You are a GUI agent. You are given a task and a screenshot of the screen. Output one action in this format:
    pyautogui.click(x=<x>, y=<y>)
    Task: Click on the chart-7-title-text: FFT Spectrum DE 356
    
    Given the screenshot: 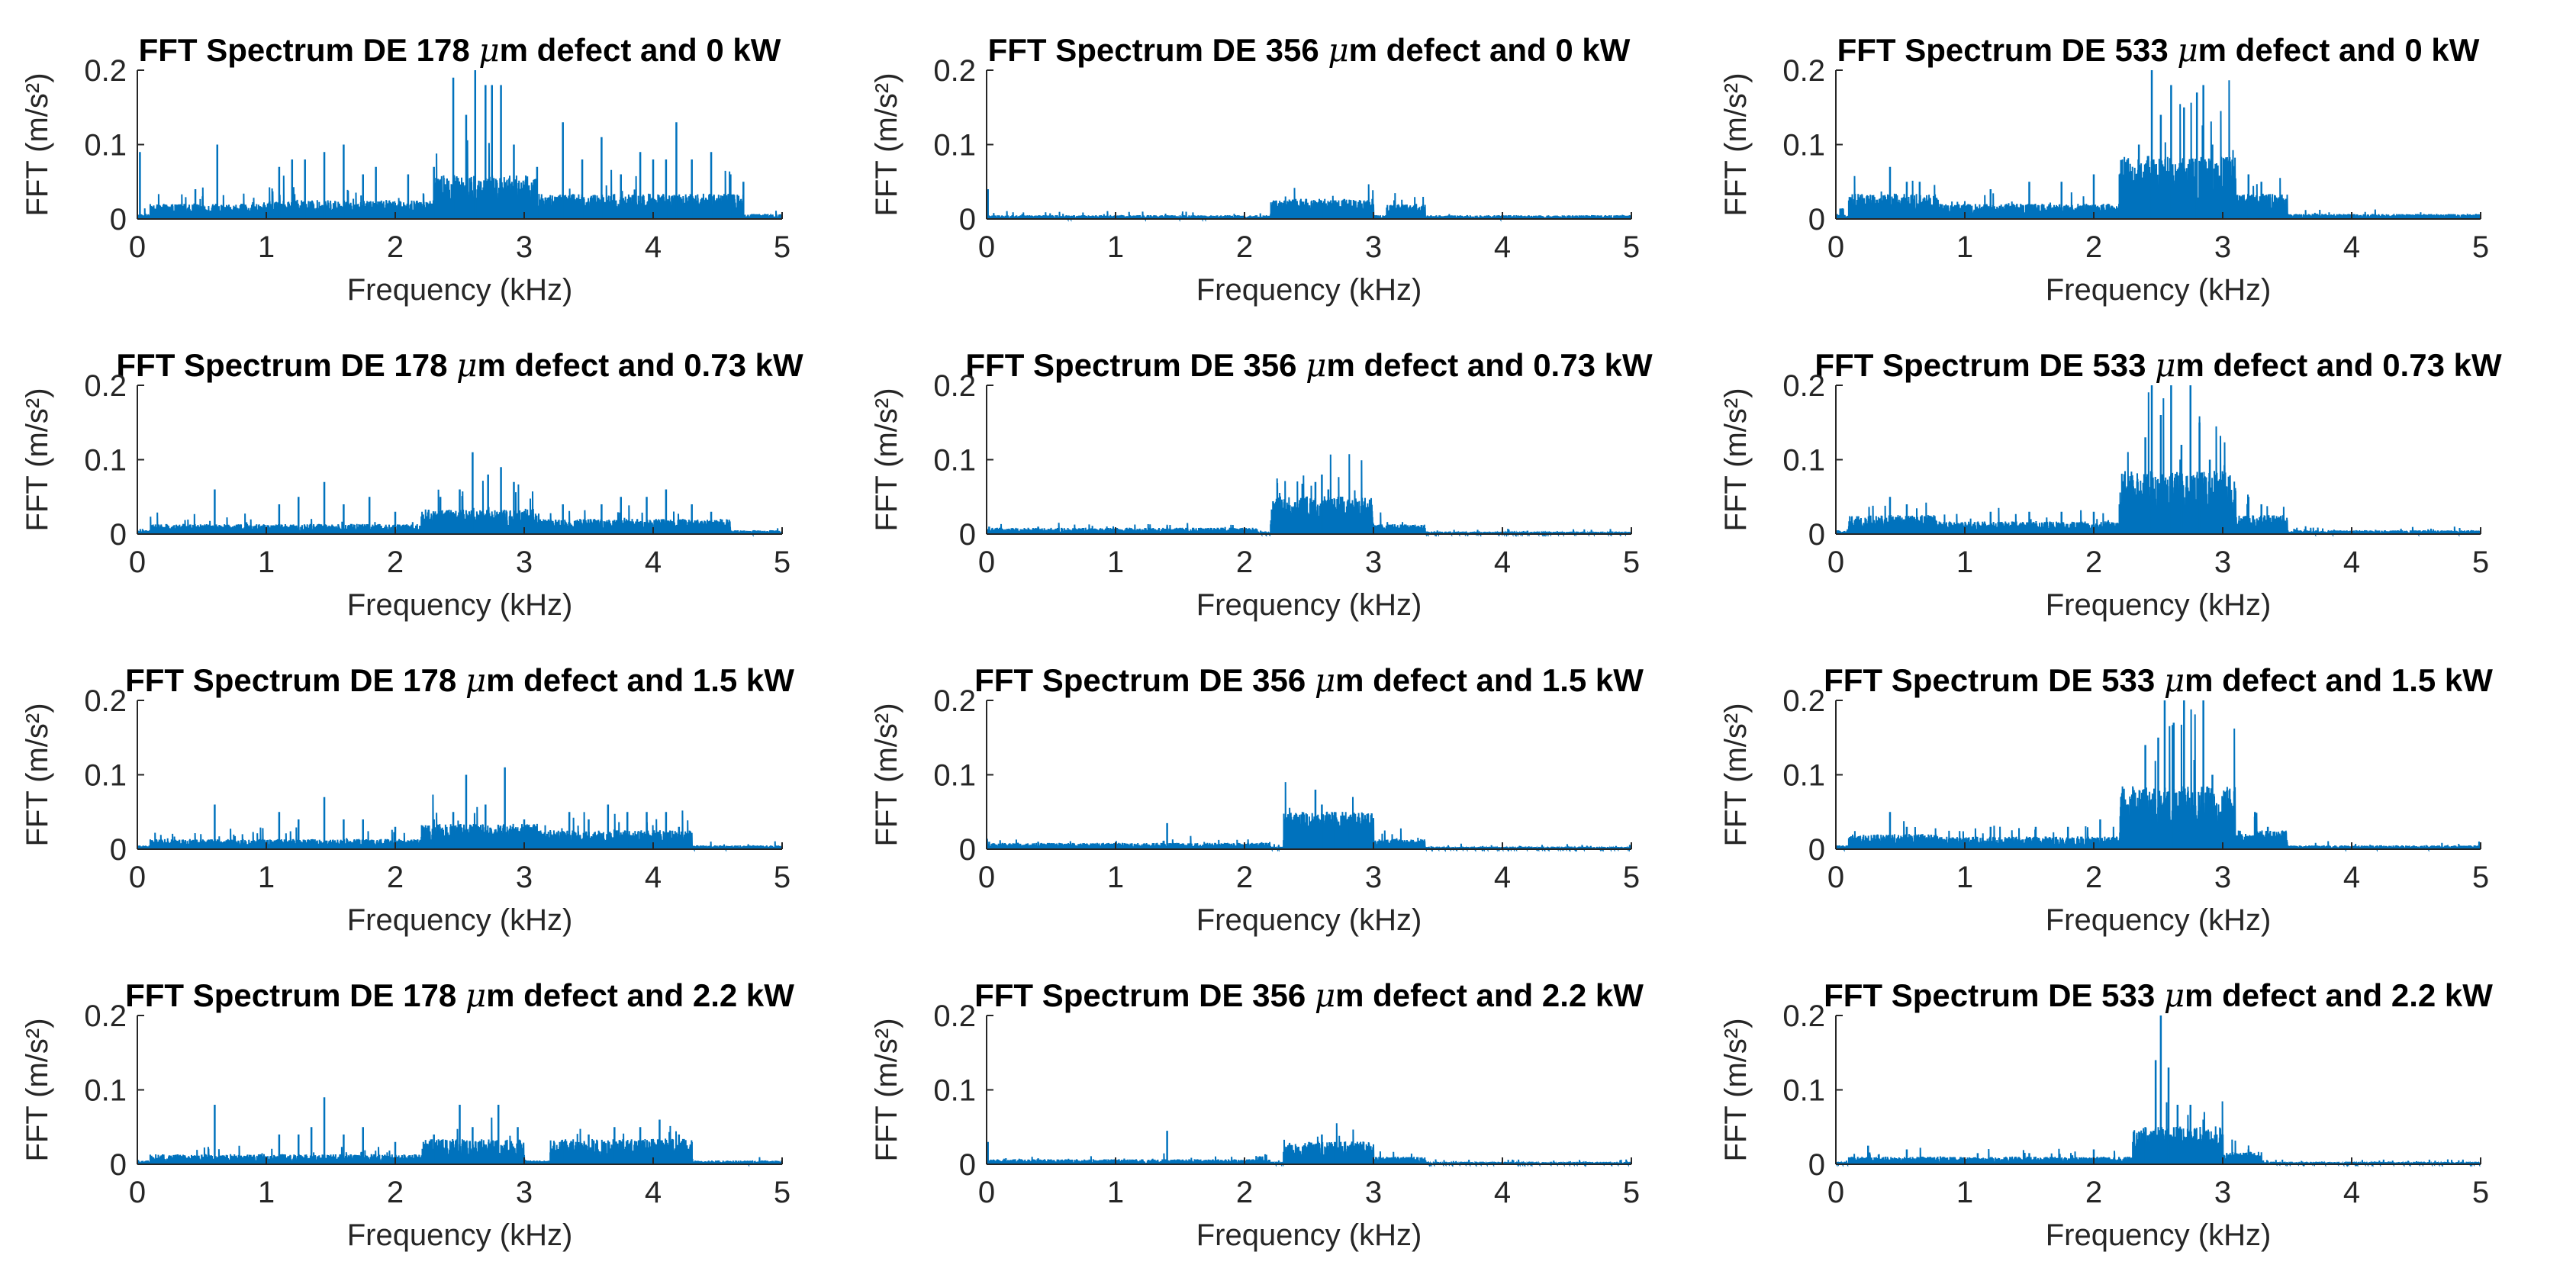 What is the action you would take?
    pyautogui.click(x=1144, y=680)
    